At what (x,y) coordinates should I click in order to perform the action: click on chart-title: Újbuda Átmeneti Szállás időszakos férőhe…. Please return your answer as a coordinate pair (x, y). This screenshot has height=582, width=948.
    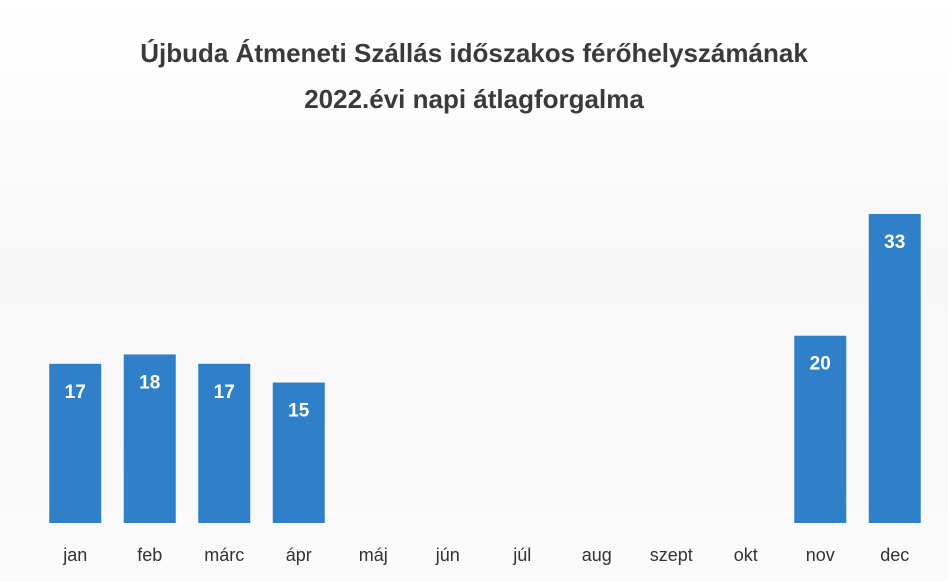
    Looking at the image, I should click on (474, 76).